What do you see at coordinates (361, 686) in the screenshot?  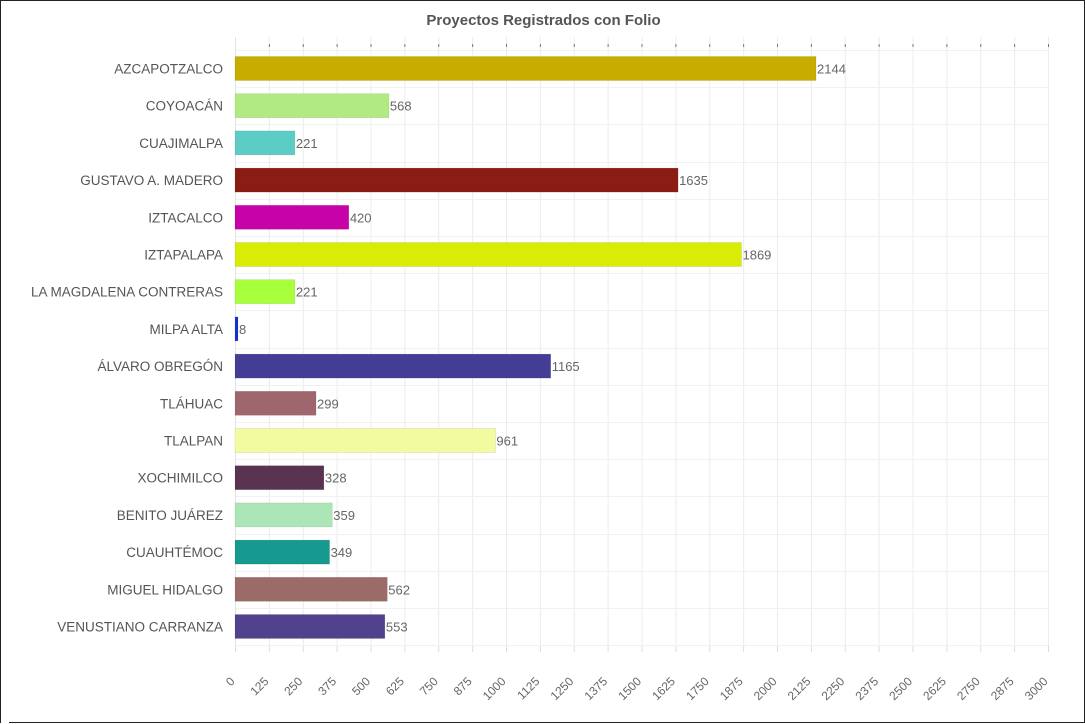 I see `x-tick-label: 500` at bounding box center [361, 686].